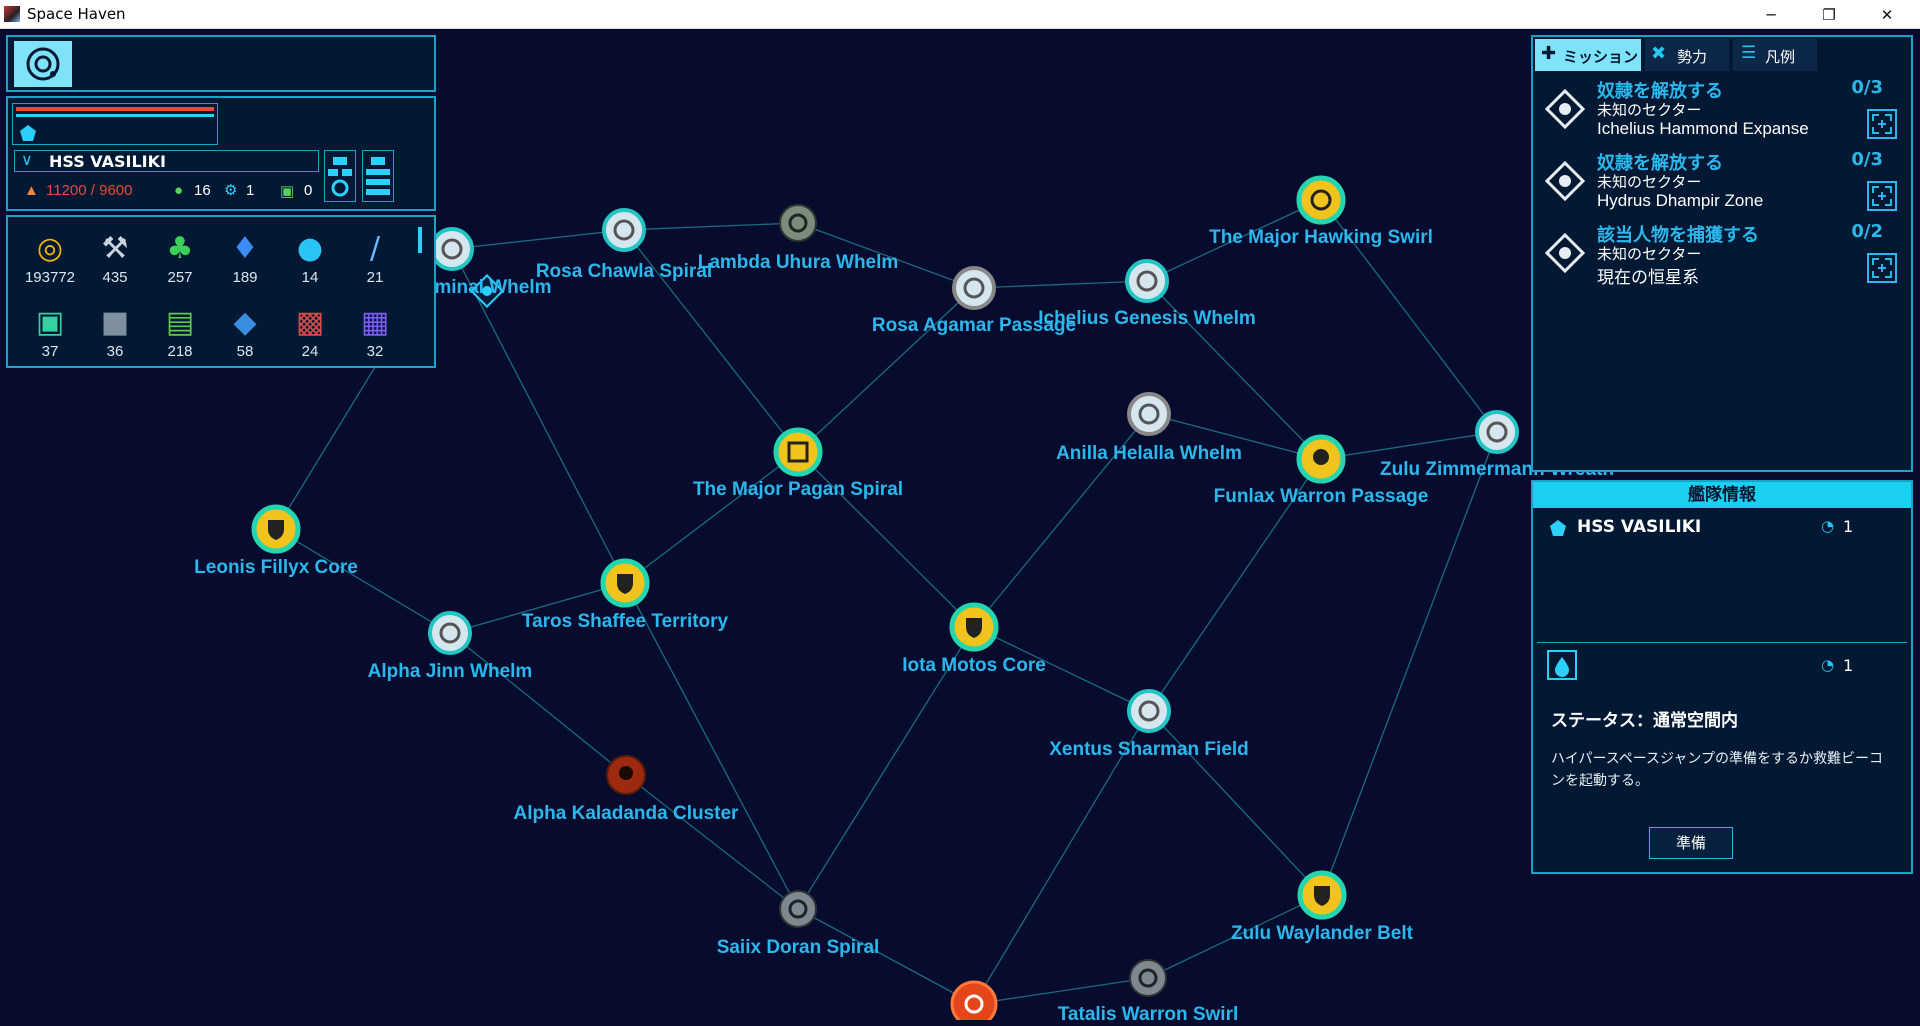 The height and width of the screenshot is (1026, 1920). I want to click on map-node-iota-motos-core, so click(974, 627).